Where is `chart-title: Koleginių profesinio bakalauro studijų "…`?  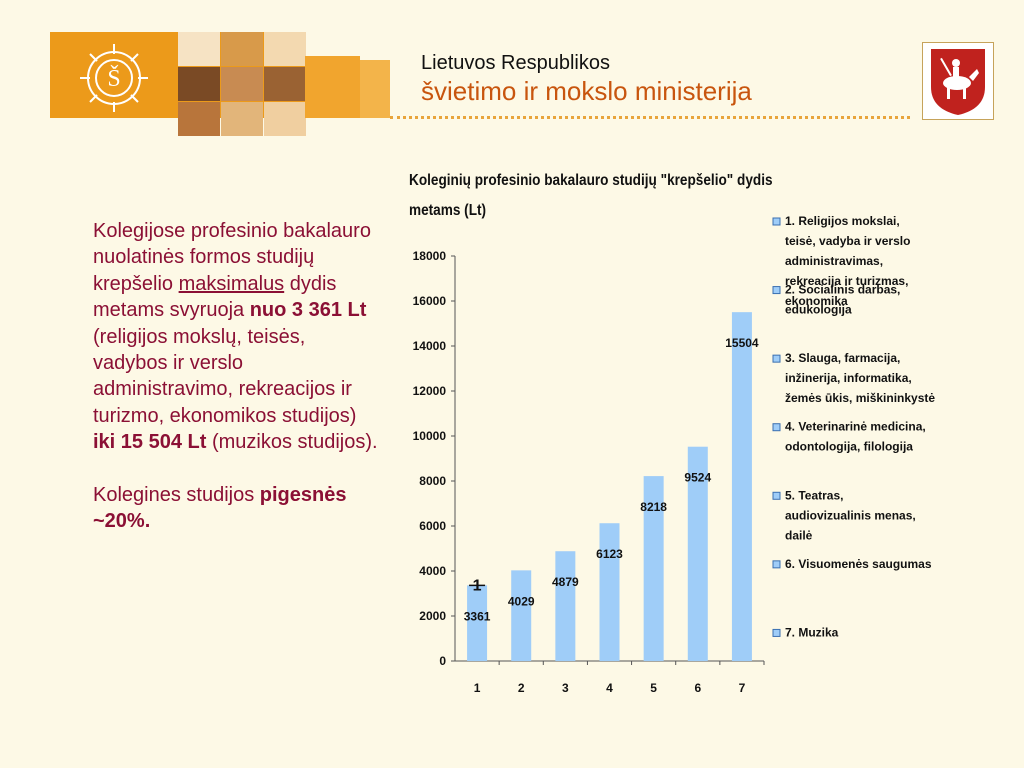
chart-title: Koleginių profesinio bakalauro studijų "… is located at coordinates (591, 195).